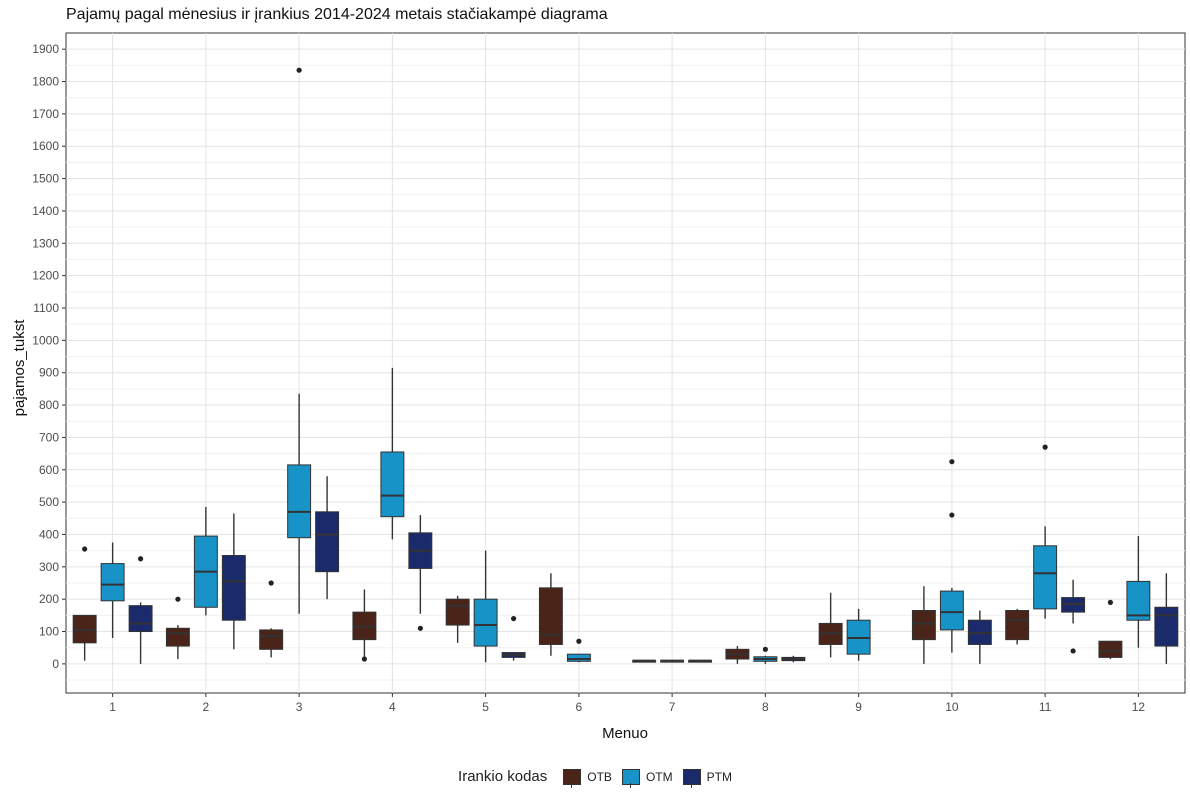  Describe the element at coordinates (503, 776) in the screenshot. I see `legend-title: Irankio kodas` at that location.